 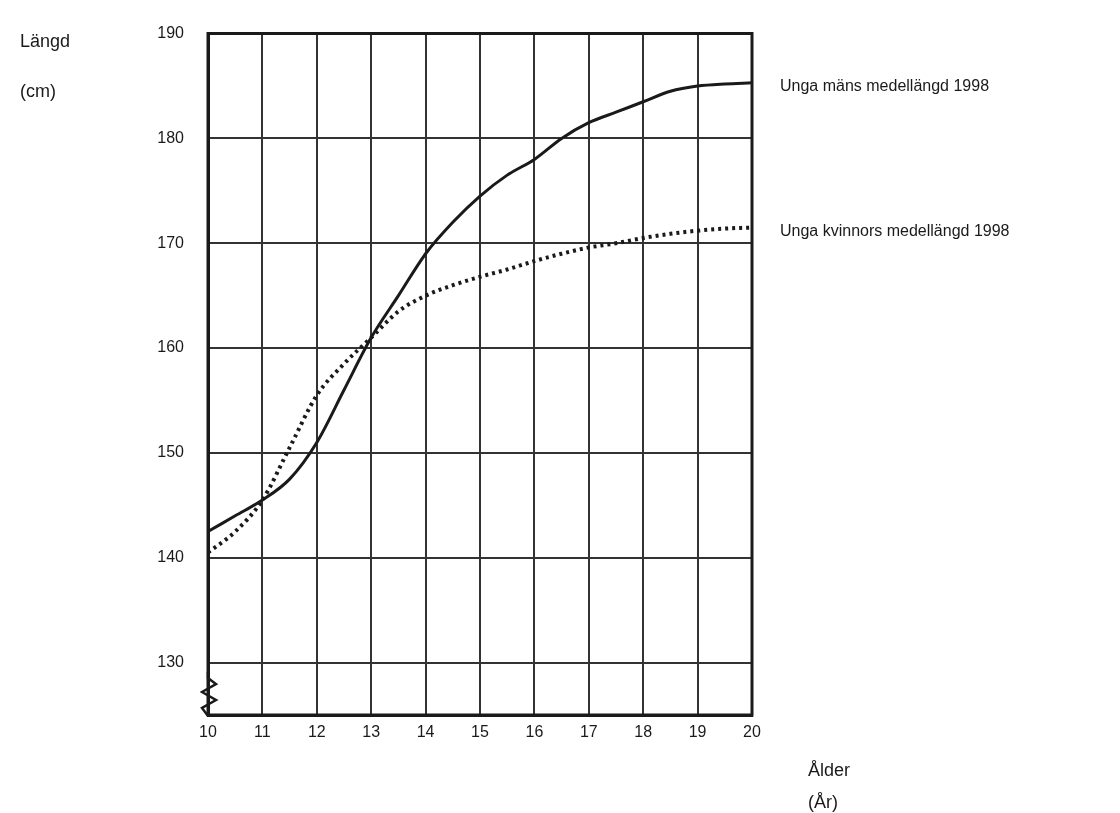 I want to click on x-tick-label: 10, so click(x=208, y=732).